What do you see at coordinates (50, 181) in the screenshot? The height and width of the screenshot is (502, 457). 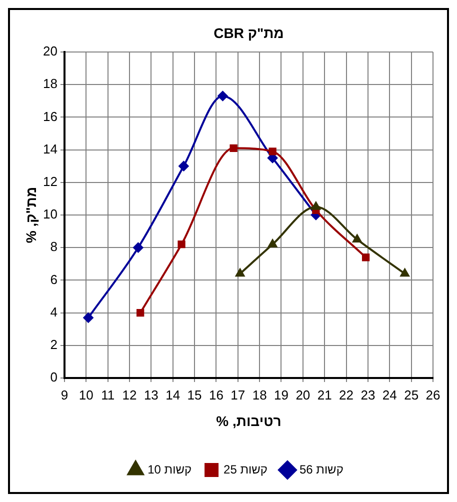 I see `y-tick-label: 12` at bounding box center [50, 181].